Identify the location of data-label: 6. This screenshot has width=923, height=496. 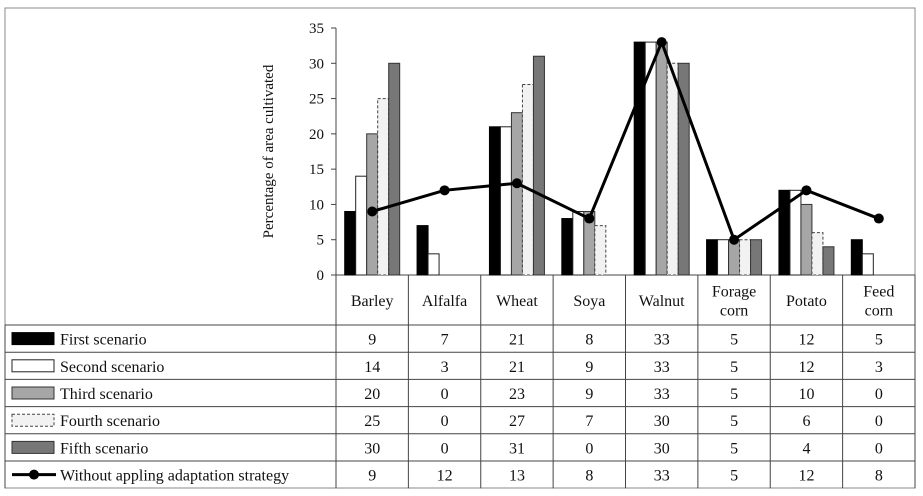
(806, 421).